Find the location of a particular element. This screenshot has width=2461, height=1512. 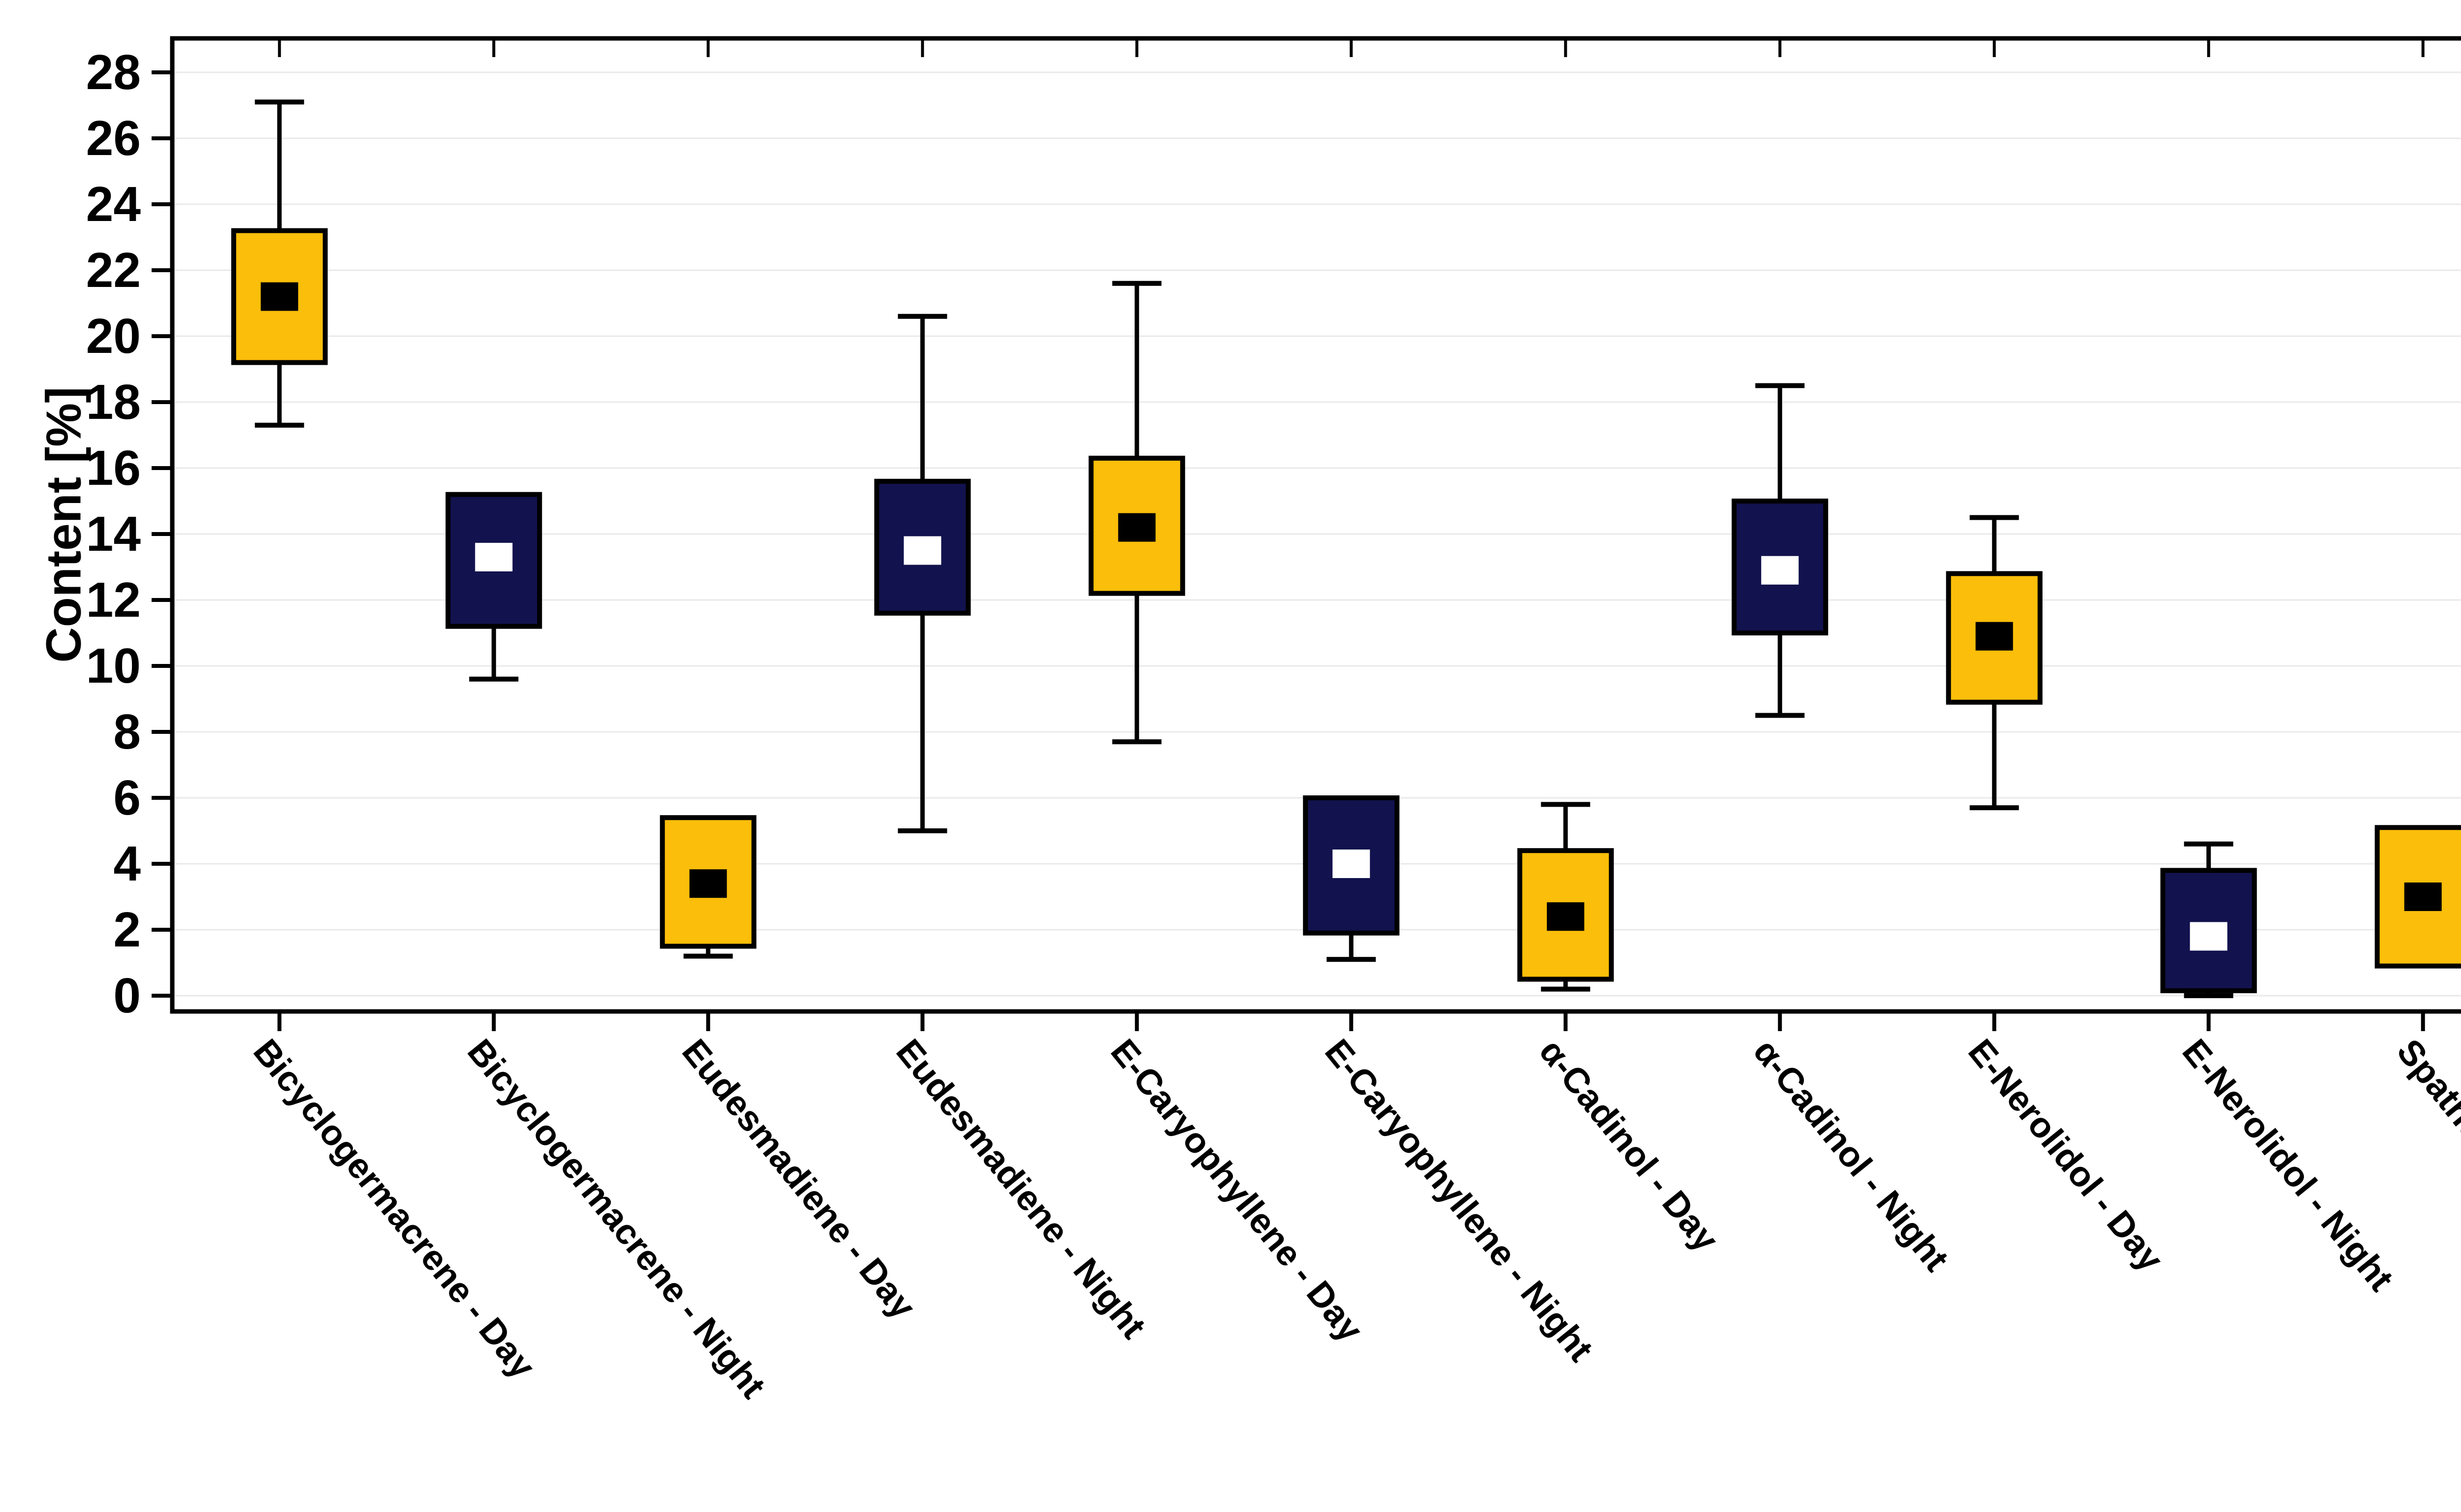

y-tick-label: 18 is located at coordinates (113, 402).